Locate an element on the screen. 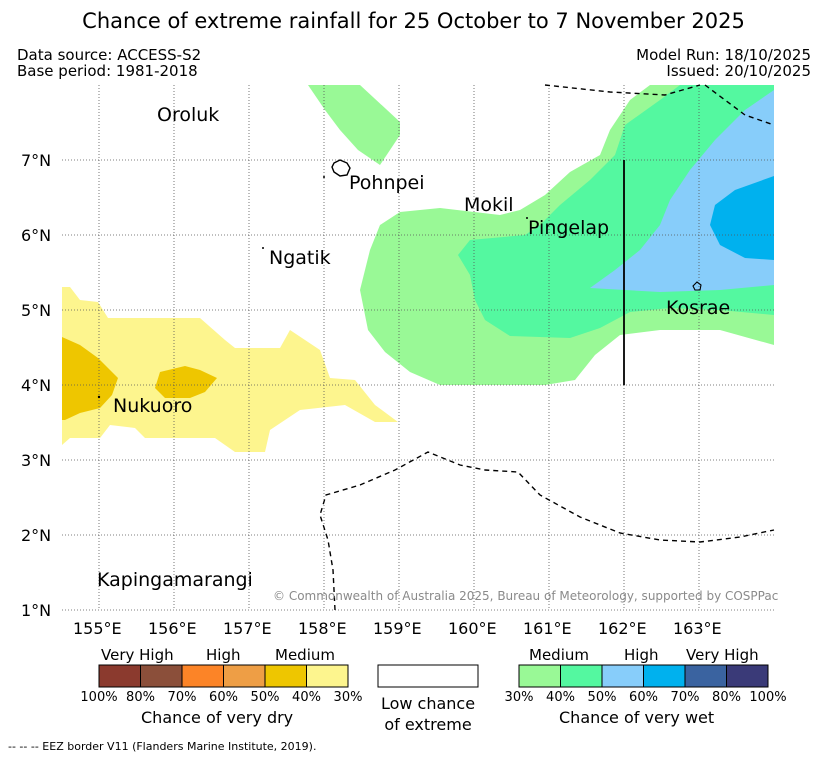  lat-label-3n: 3°N is located at coordinates (36, 460).